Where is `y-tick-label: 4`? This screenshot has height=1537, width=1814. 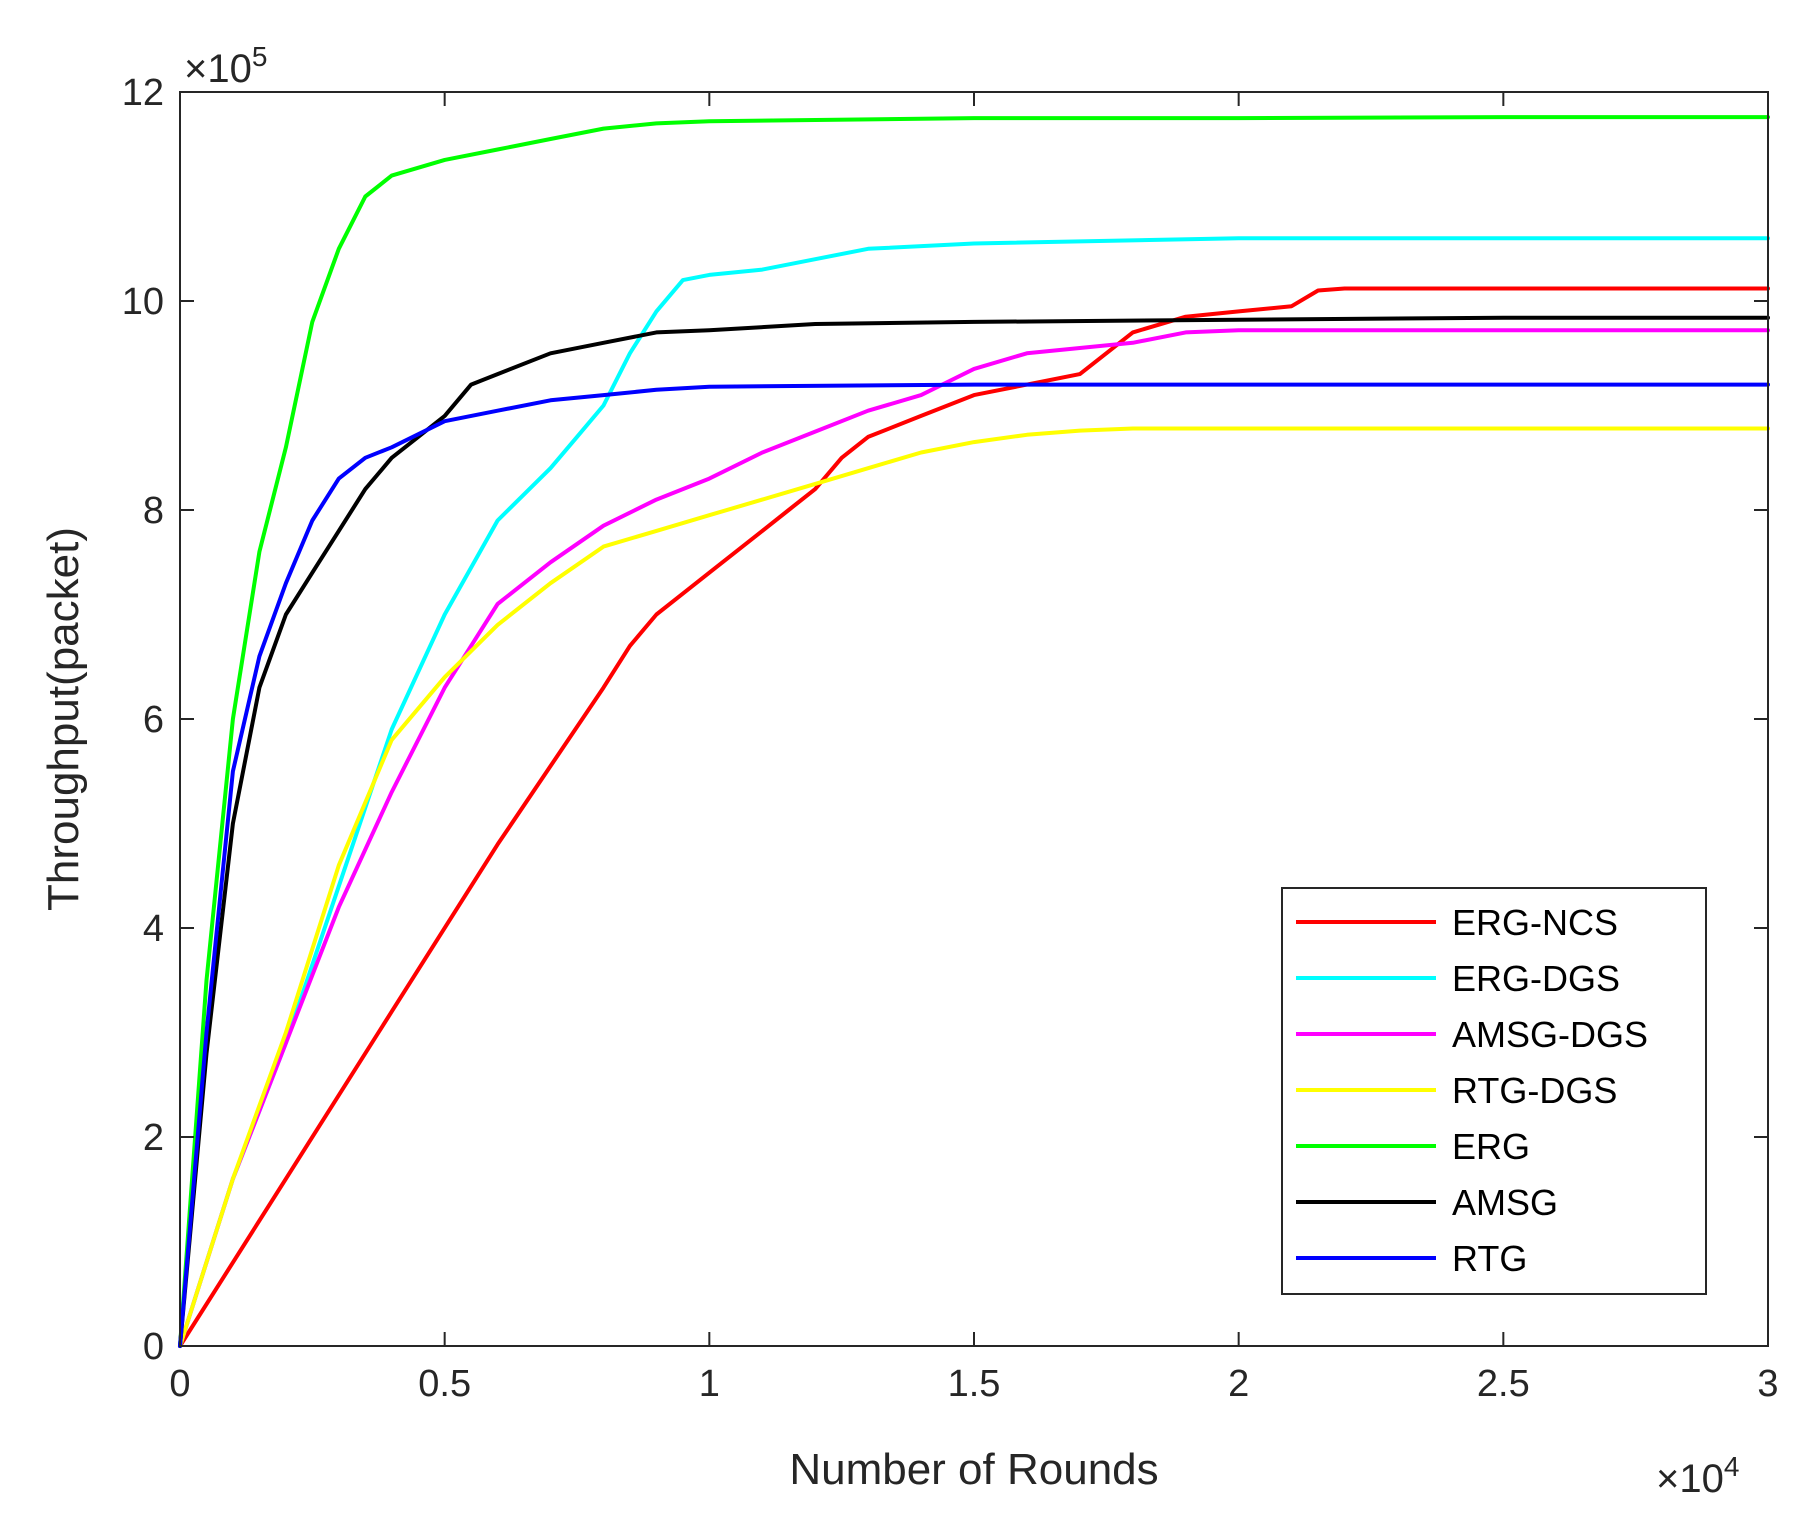
y-tick-label: 4 is located at coordinates (153, 929).